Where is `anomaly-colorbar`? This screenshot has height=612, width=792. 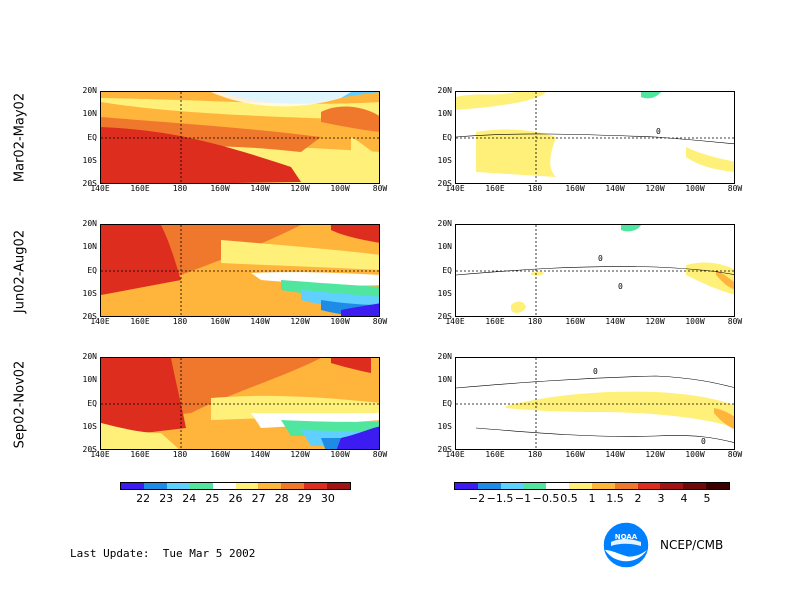
anomaly-colorbar is located at coordinates (592, 486).